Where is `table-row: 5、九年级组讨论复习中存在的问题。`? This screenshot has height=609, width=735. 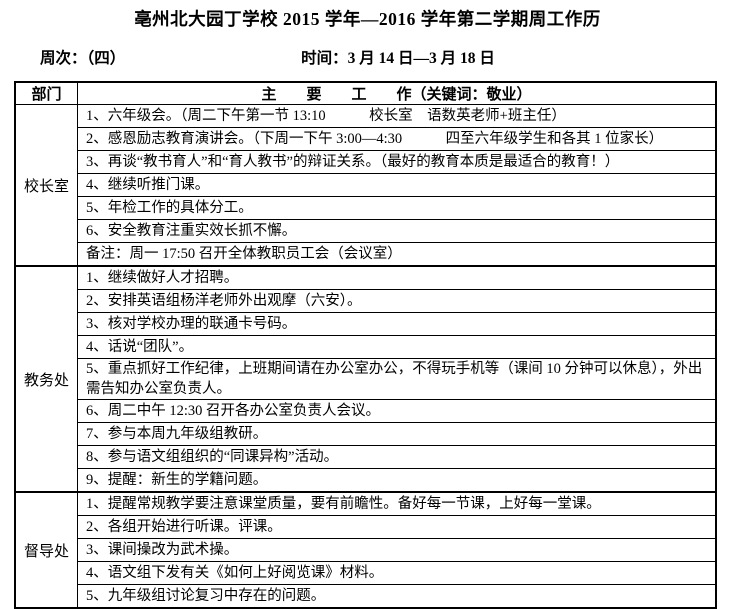
table-row: 5、九年级组讨论复习中存在的问题。 is located at coordinates (366, 596).